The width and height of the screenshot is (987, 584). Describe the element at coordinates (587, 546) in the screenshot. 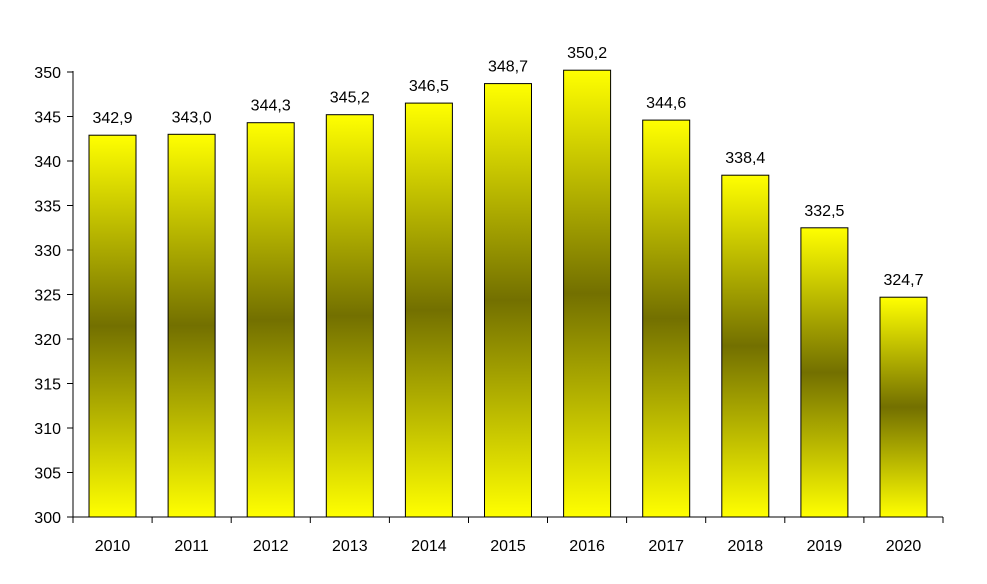

I see `x-tick-label-2016: 2016` at that location.